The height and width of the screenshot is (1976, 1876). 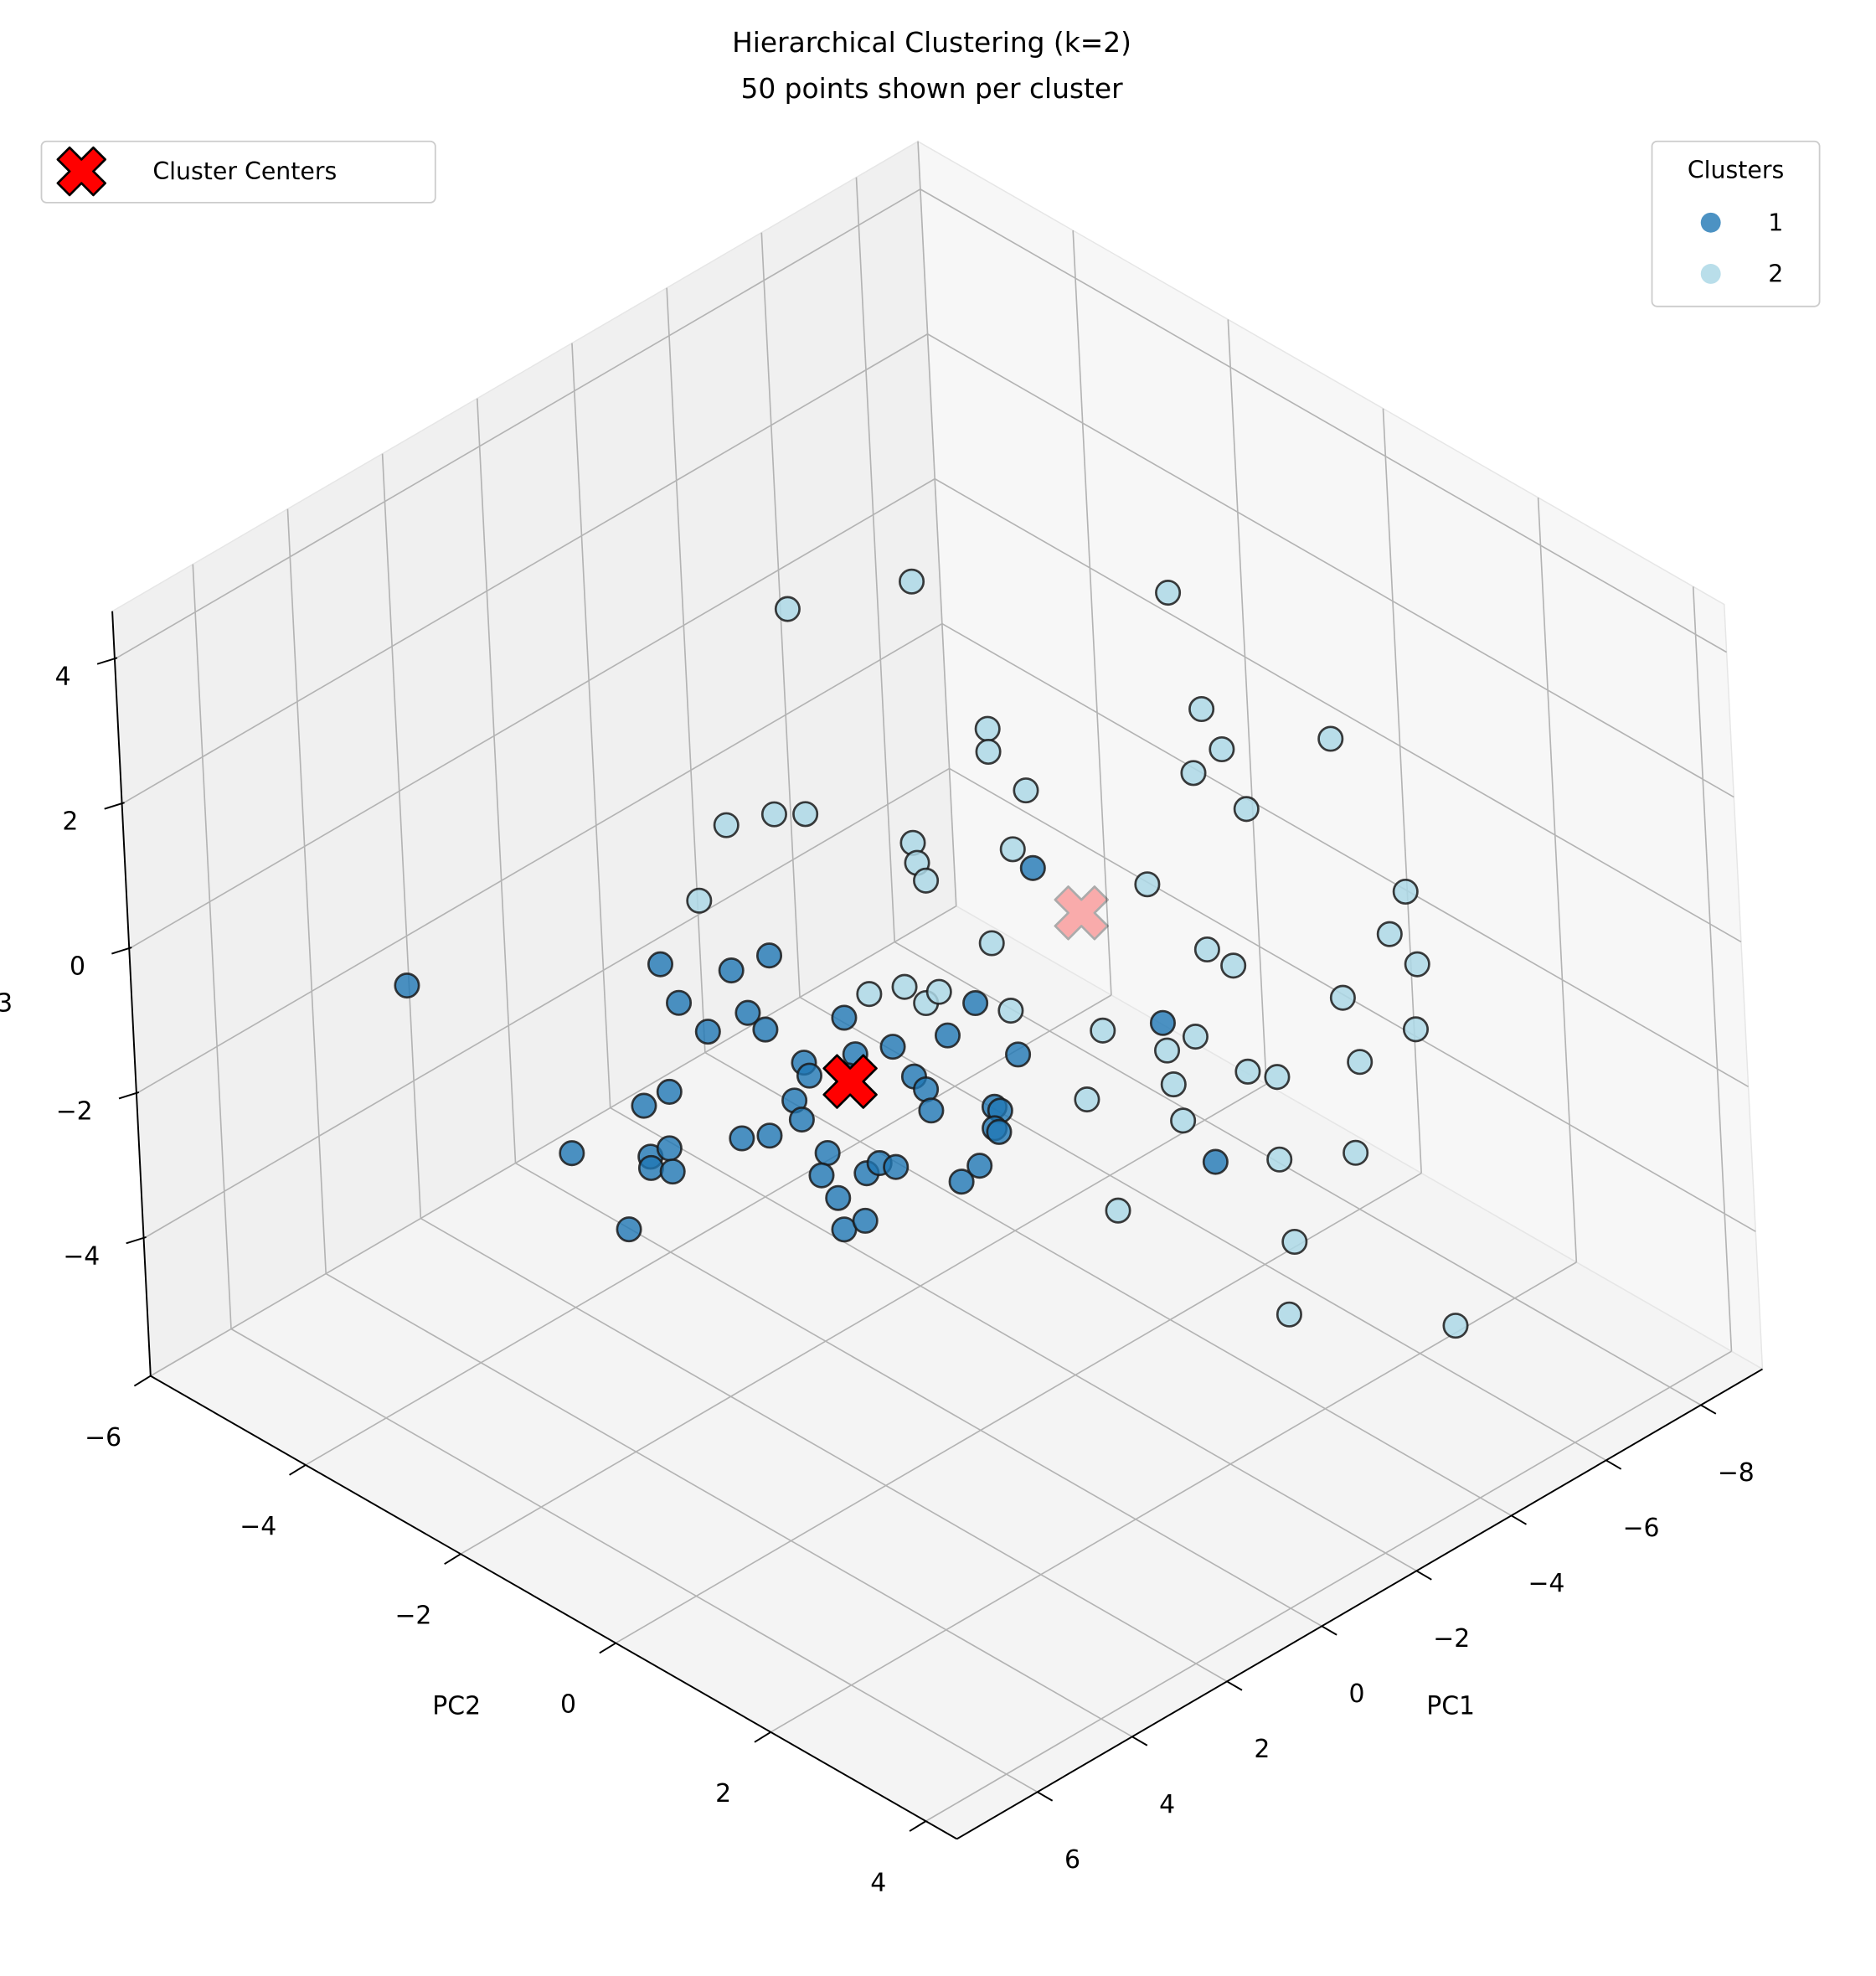 I want to click on y-tick-label: −2, so click(x=412, y=1615).